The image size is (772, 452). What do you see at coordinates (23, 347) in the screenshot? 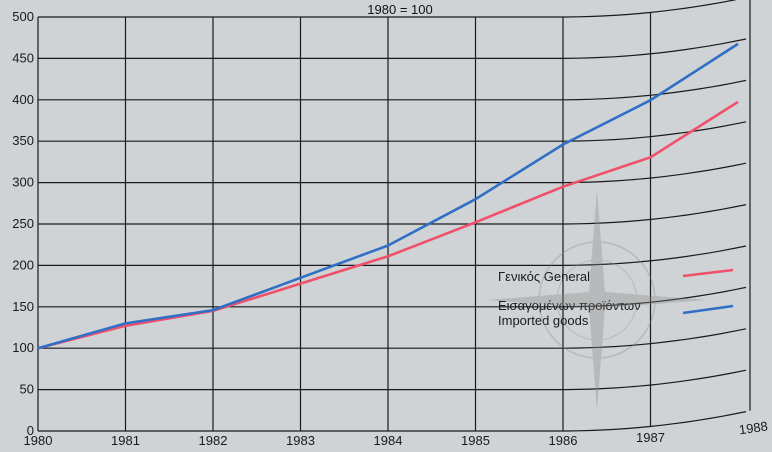
I see `y-tick-label: 100` at bounding box center [23, 347].